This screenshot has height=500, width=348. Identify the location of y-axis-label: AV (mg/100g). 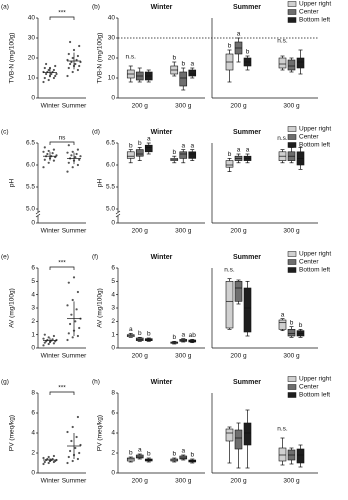
(12, 308).